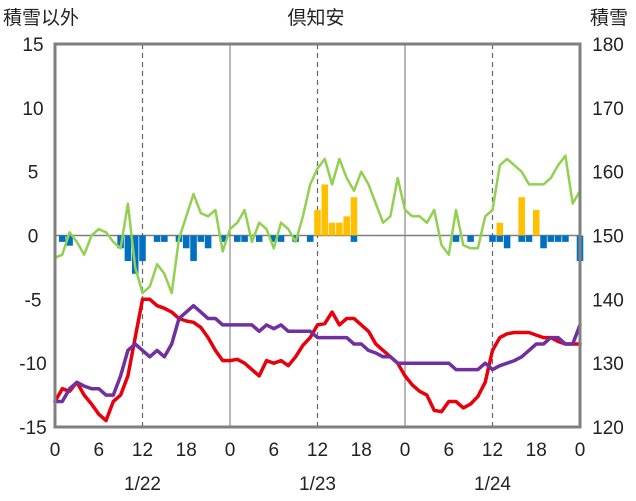 This screenshot has width=636, height=501. I want to click on right-tick-labels: 180 170 160 150 140 130 120, so click(608, 237).